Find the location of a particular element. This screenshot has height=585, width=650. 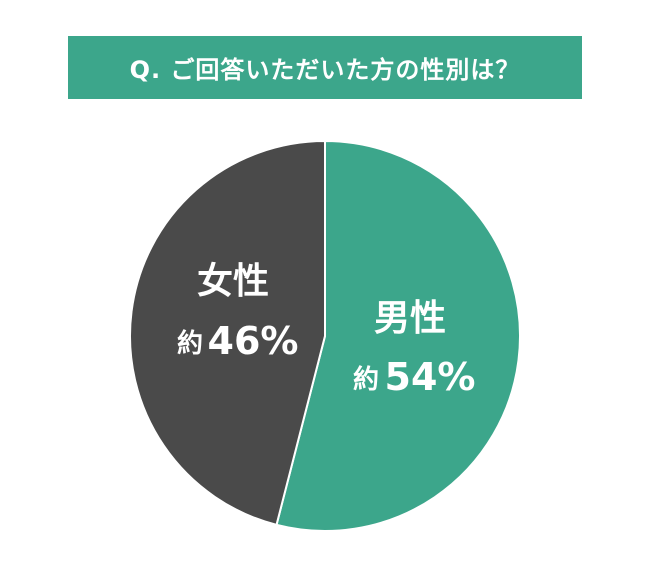

chart-title: Q. ご回答いただいた方の性別は？ is located at coordinates (325, 70).